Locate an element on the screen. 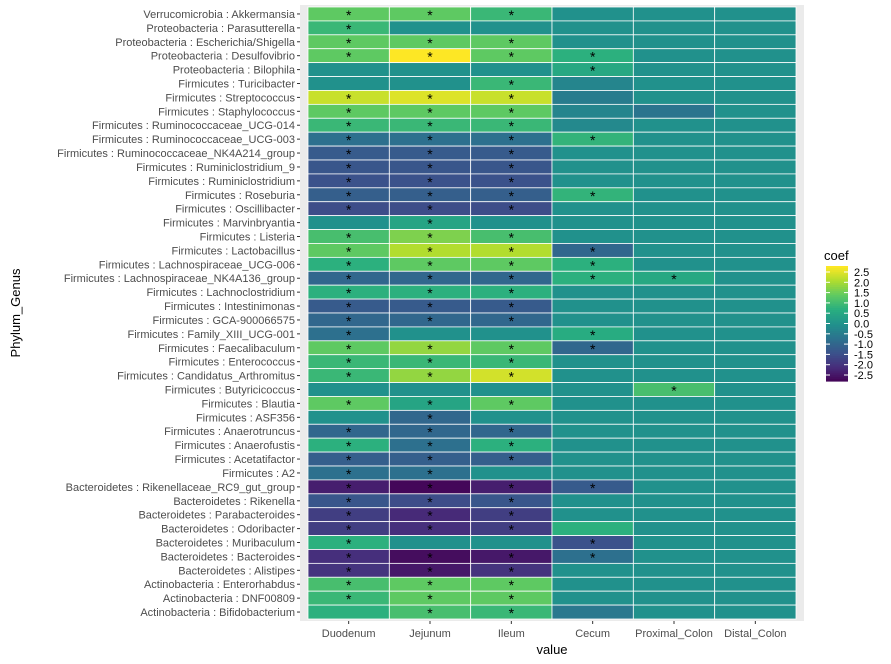 This screenshot has width=891, height=664. y-tick-label: Firmicutes : Intestinimonas is located at coordinates (229, 307).